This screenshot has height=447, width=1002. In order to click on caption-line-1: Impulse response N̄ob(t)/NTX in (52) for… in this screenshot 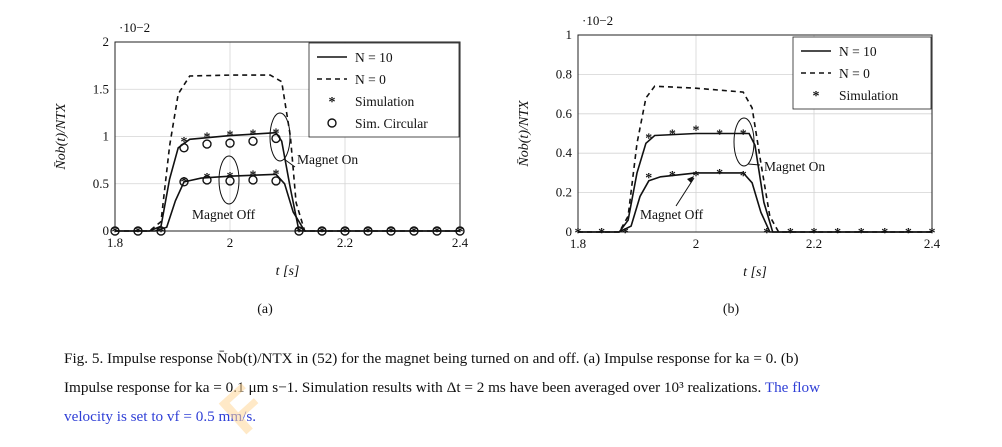, I will do `click(453, 358)`.